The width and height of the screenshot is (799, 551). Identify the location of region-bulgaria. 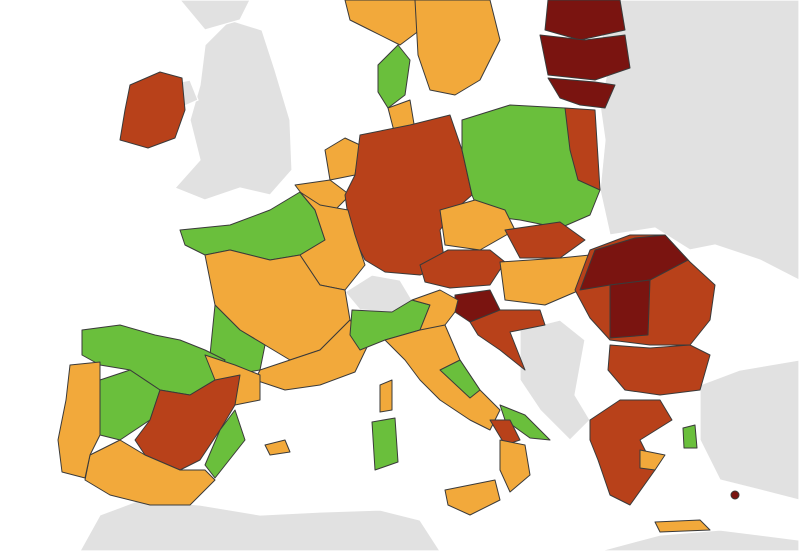
(659, 370).